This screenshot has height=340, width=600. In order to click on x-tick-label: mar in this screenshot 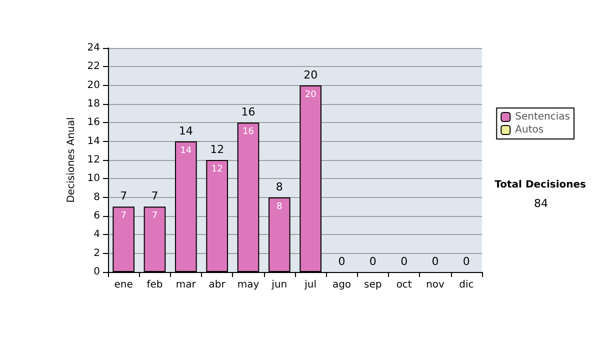, I will do `click(186, 285)`.